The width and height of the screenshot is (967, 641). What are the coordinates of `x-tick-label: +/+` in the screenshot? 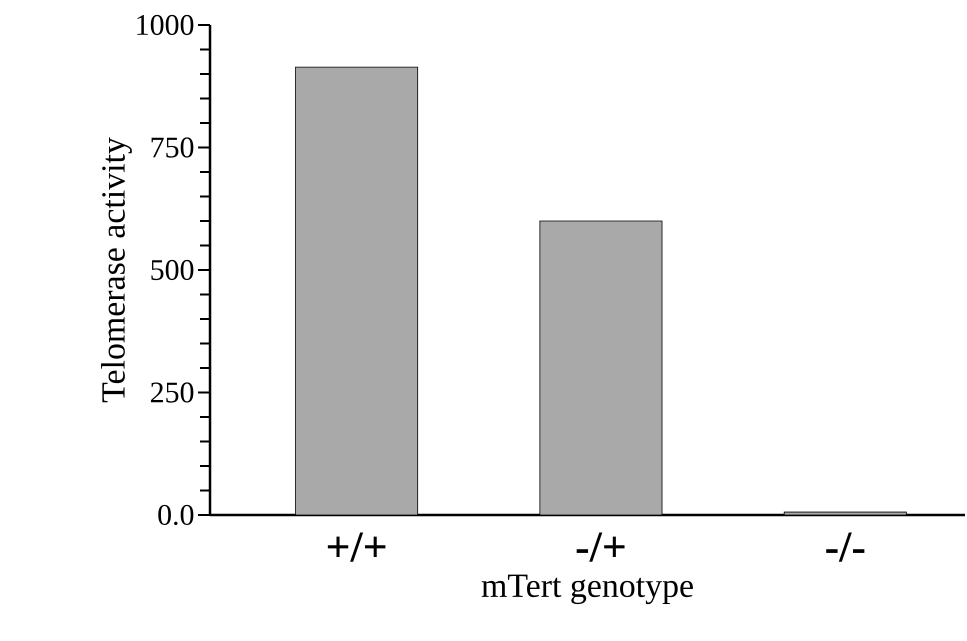 It's located at (357, 547).